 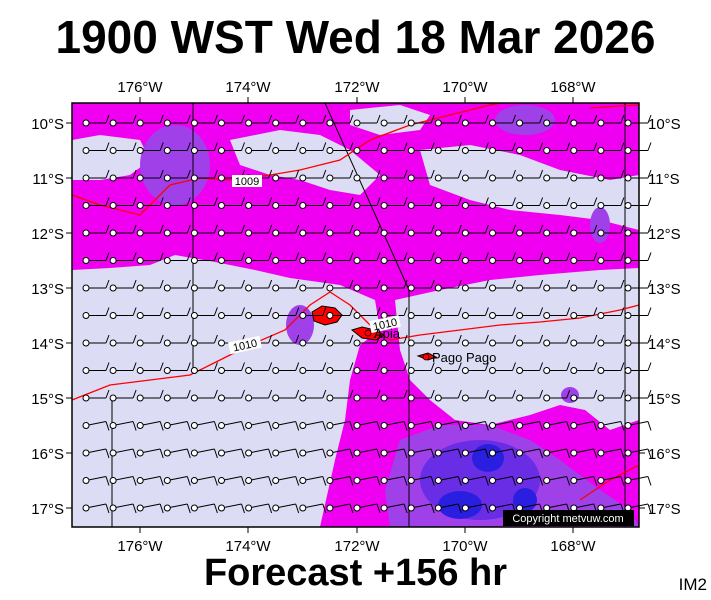 I want to click on apia-marker, so click(x=368, y=333).